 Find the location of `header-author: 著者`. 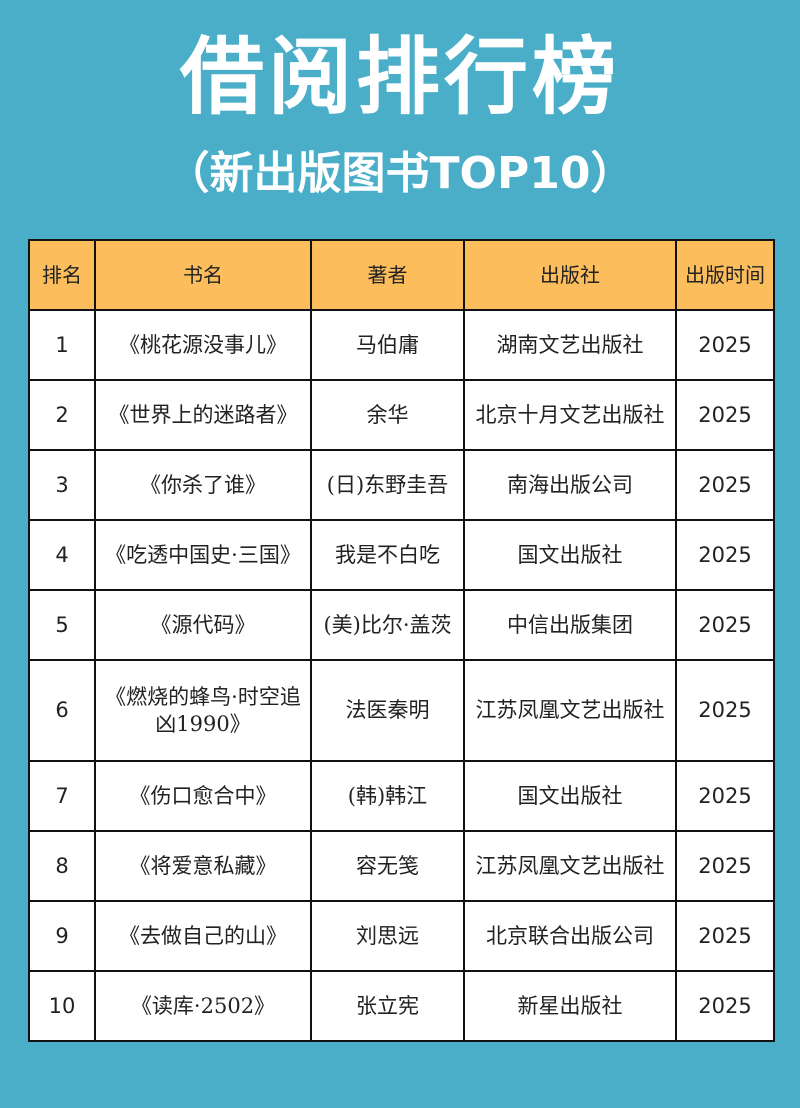

header-author: 著者 is located at coordinates (387, 275).